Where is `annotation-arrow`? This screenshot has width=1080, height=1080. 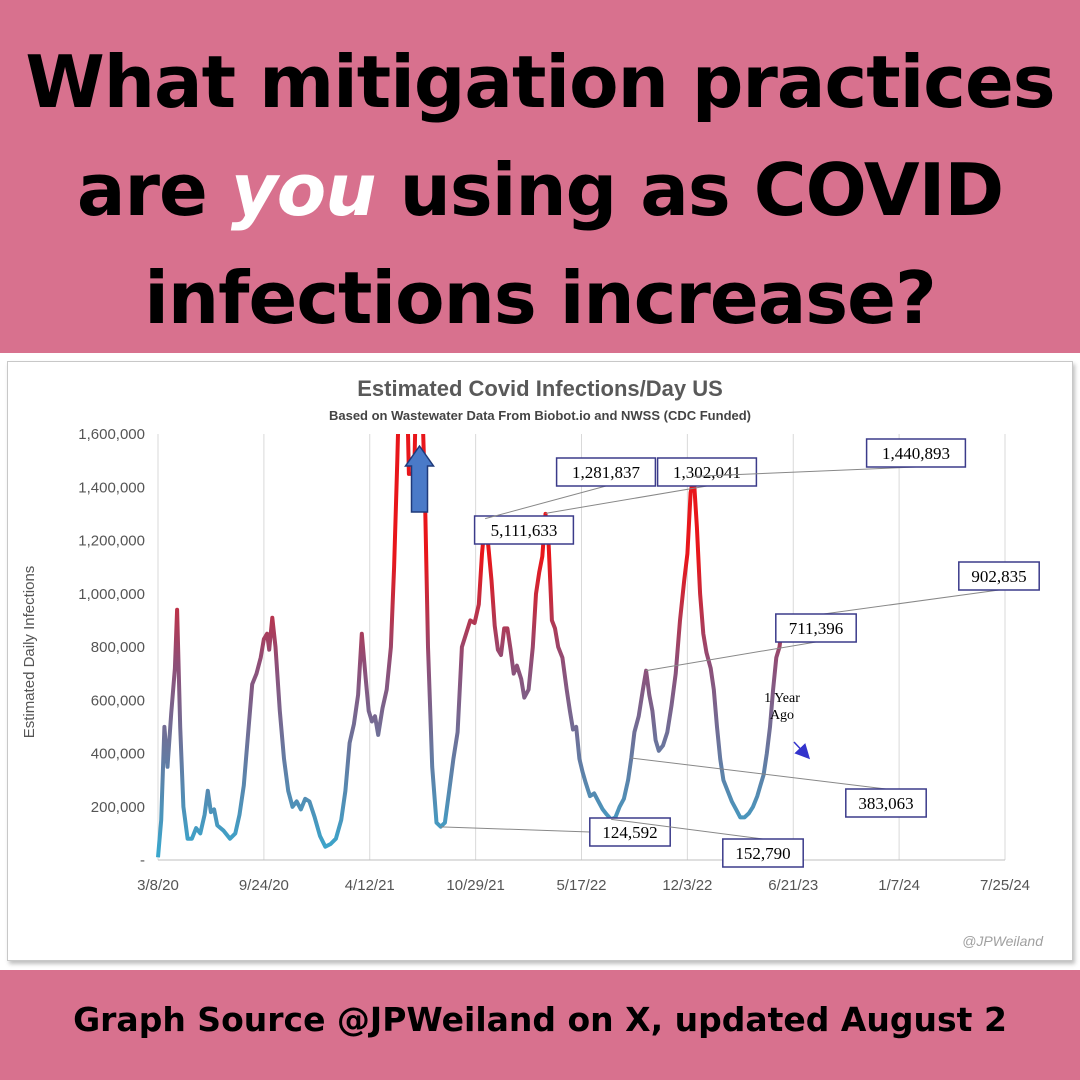 annotation-arrow is located at coordinates (802, 750).